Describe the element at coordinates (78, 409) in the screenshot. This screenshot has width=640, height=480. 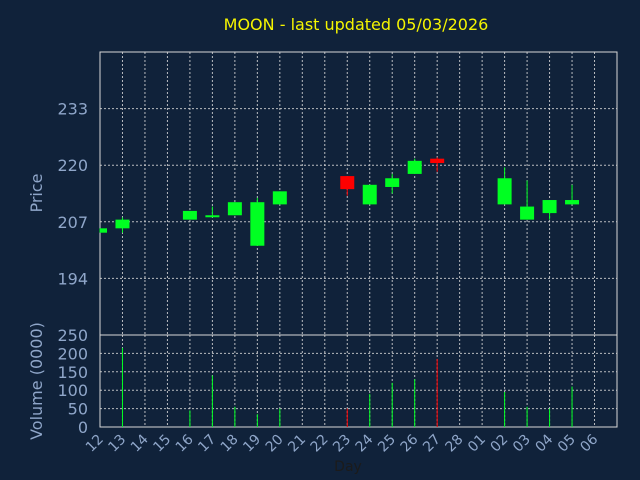
I see `volume-y-tick-label: 50` at that location.